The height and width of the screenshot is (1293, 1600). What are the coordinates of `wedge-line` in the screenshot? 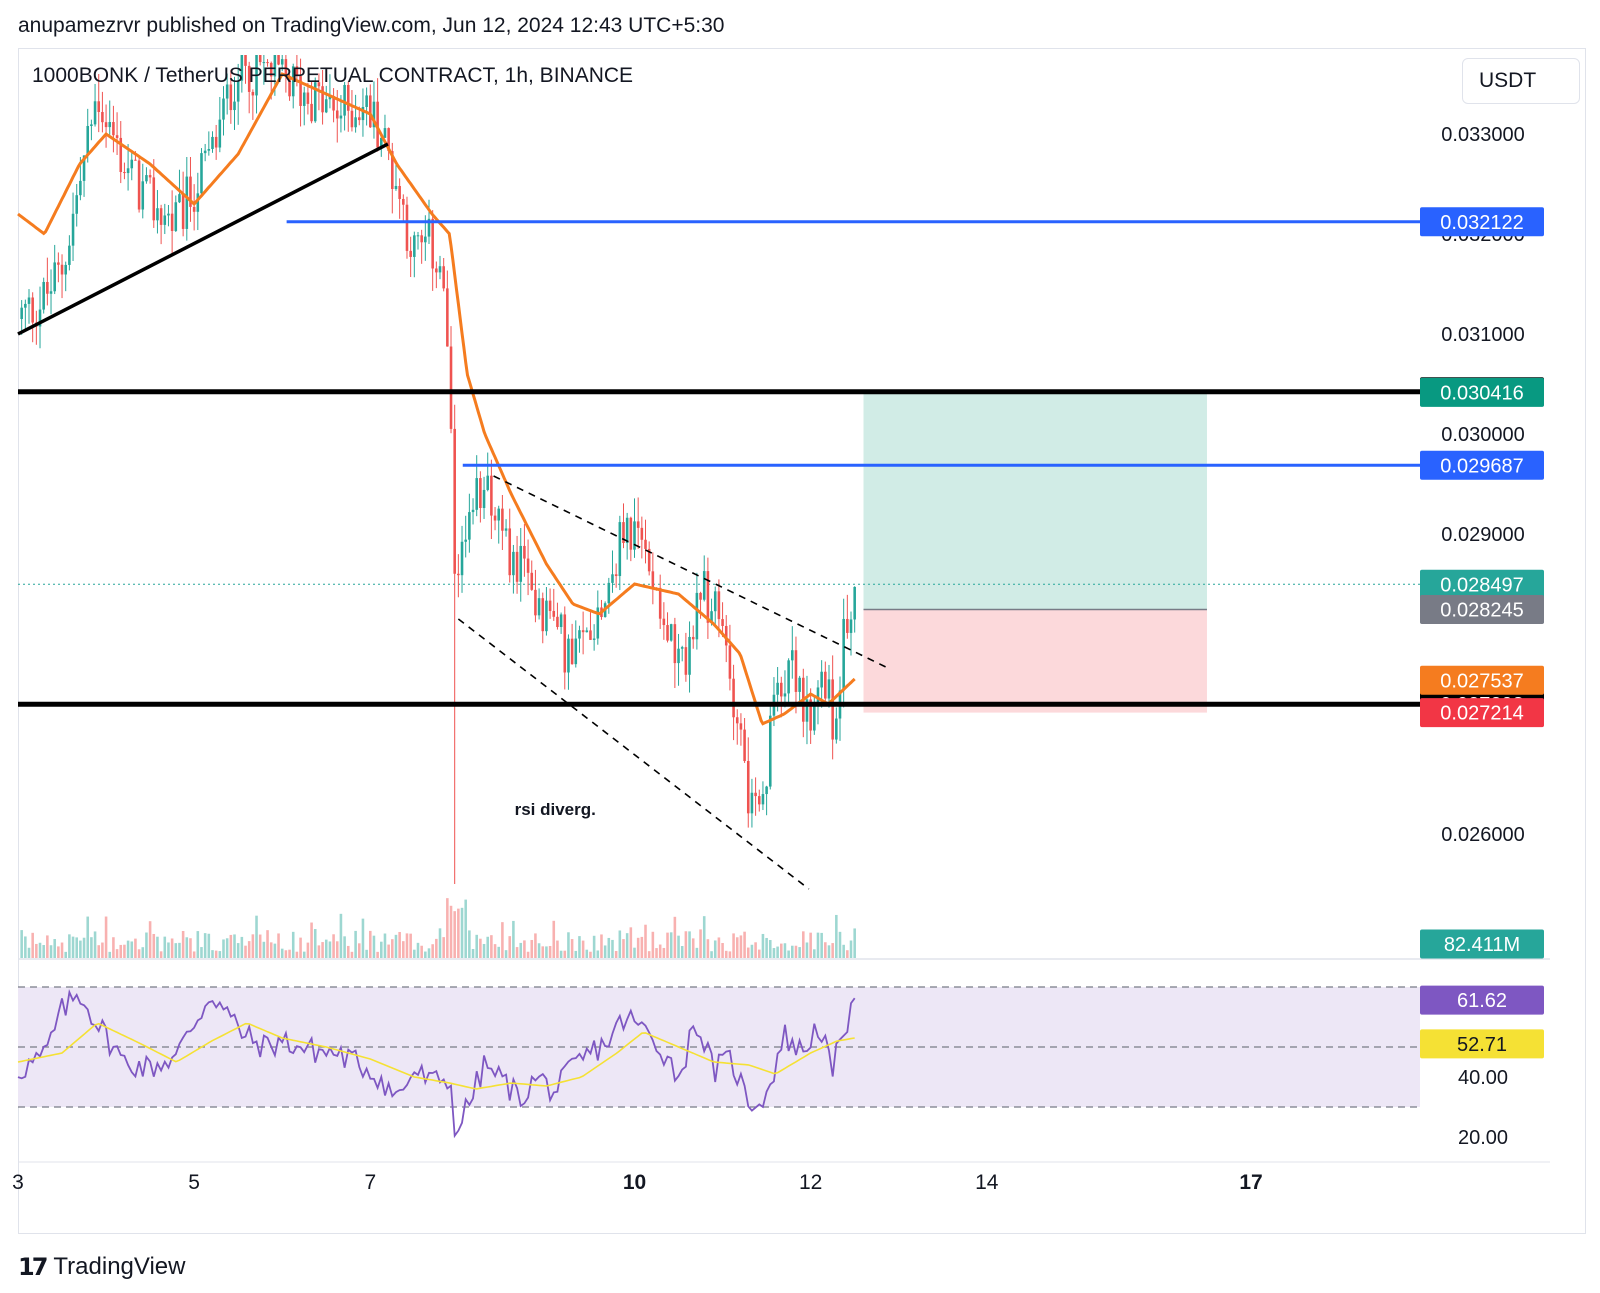 It's located at (633, 754).